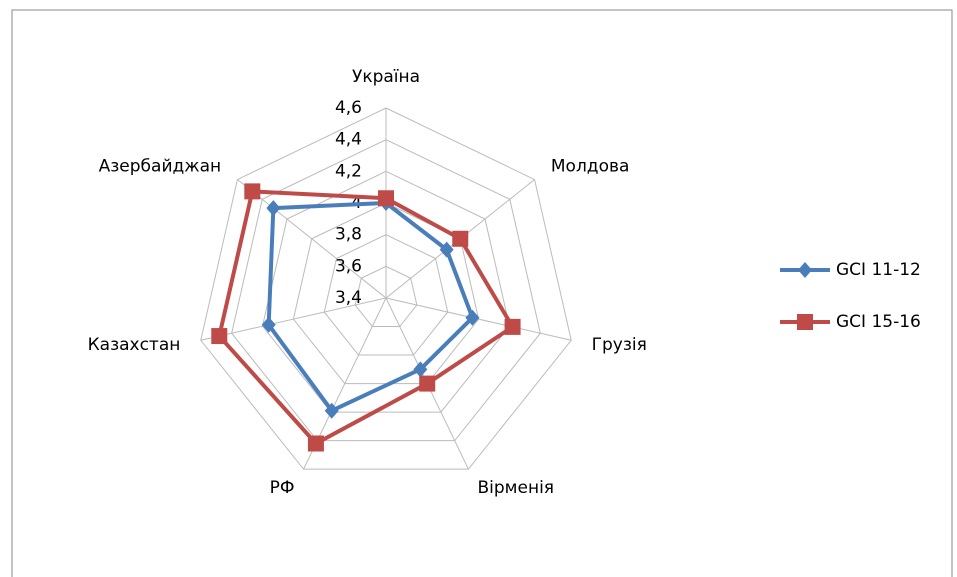  Describe the element at coordinates (516, 488) in the screenshot. I see `category-label: Вірменія` at that location.